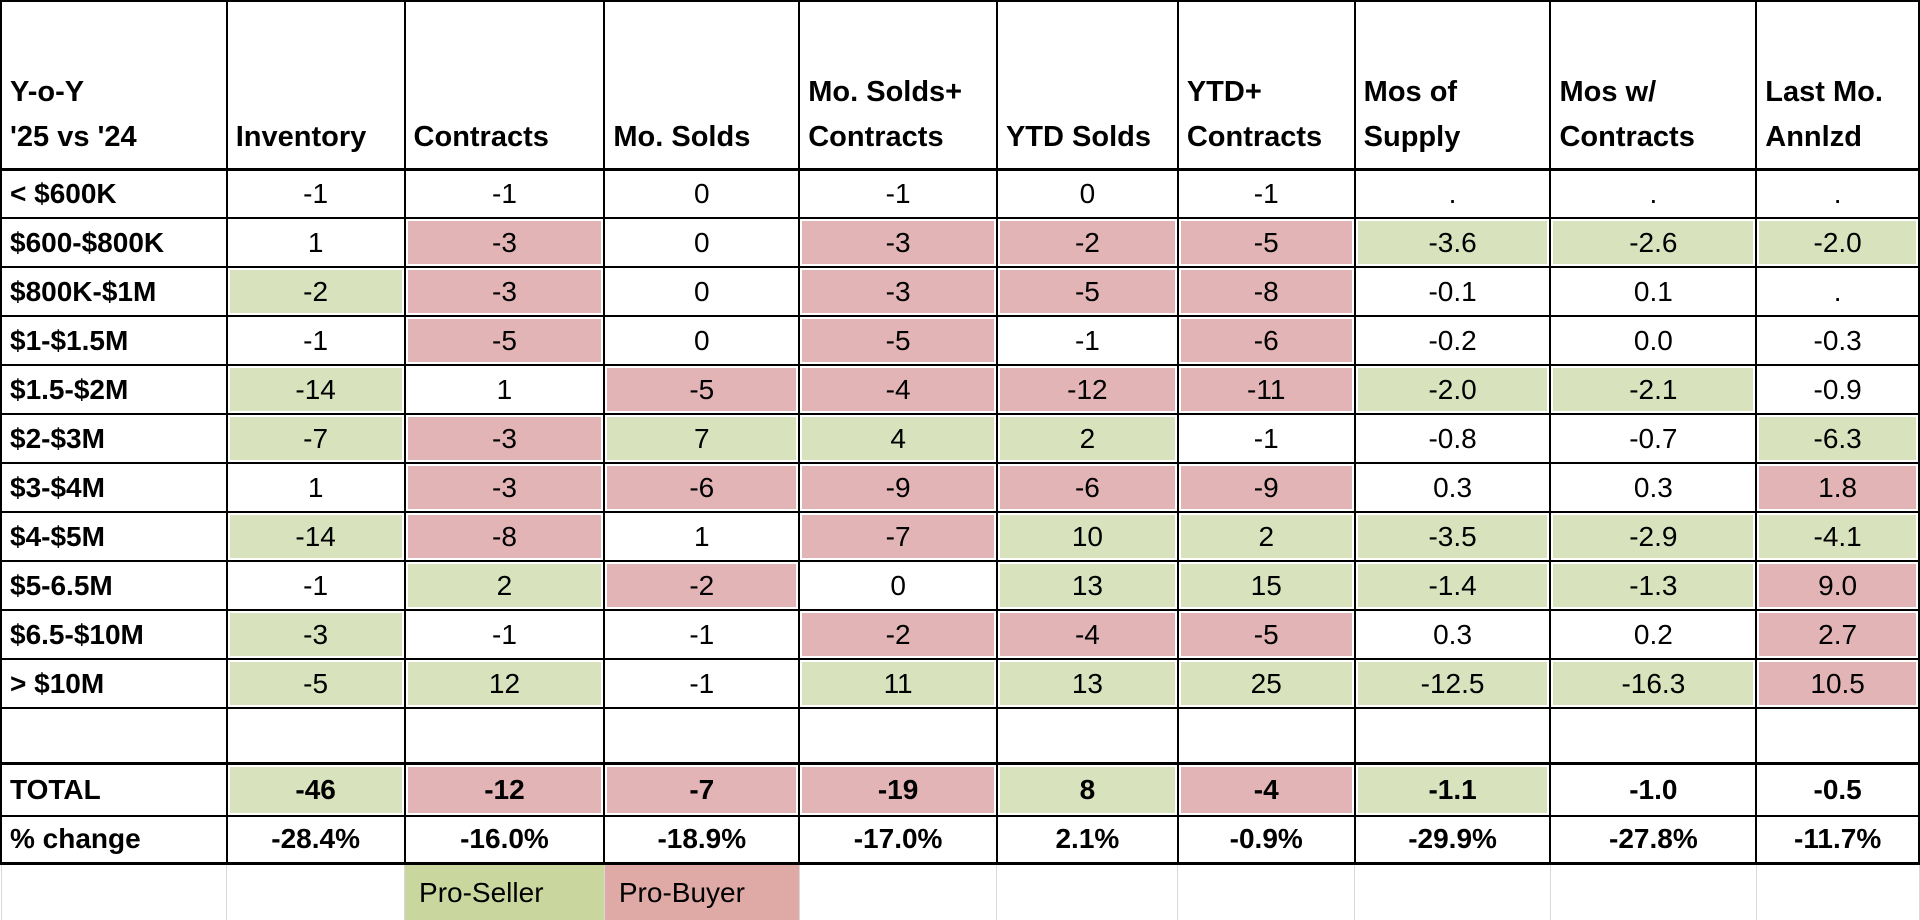 This screenshot has width=1920, height=920. What do you see at coordinates (701, 890) in the screenshot?
I see `legend-pro-buyer: Pro-Buyer` at bounding box center [701, 890].